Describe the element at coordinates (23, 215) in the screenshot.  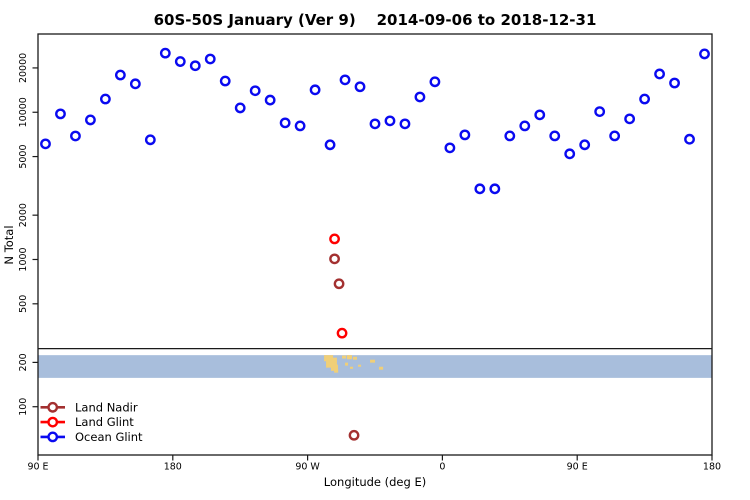
I see `y-tick-label: 2000` at that location.